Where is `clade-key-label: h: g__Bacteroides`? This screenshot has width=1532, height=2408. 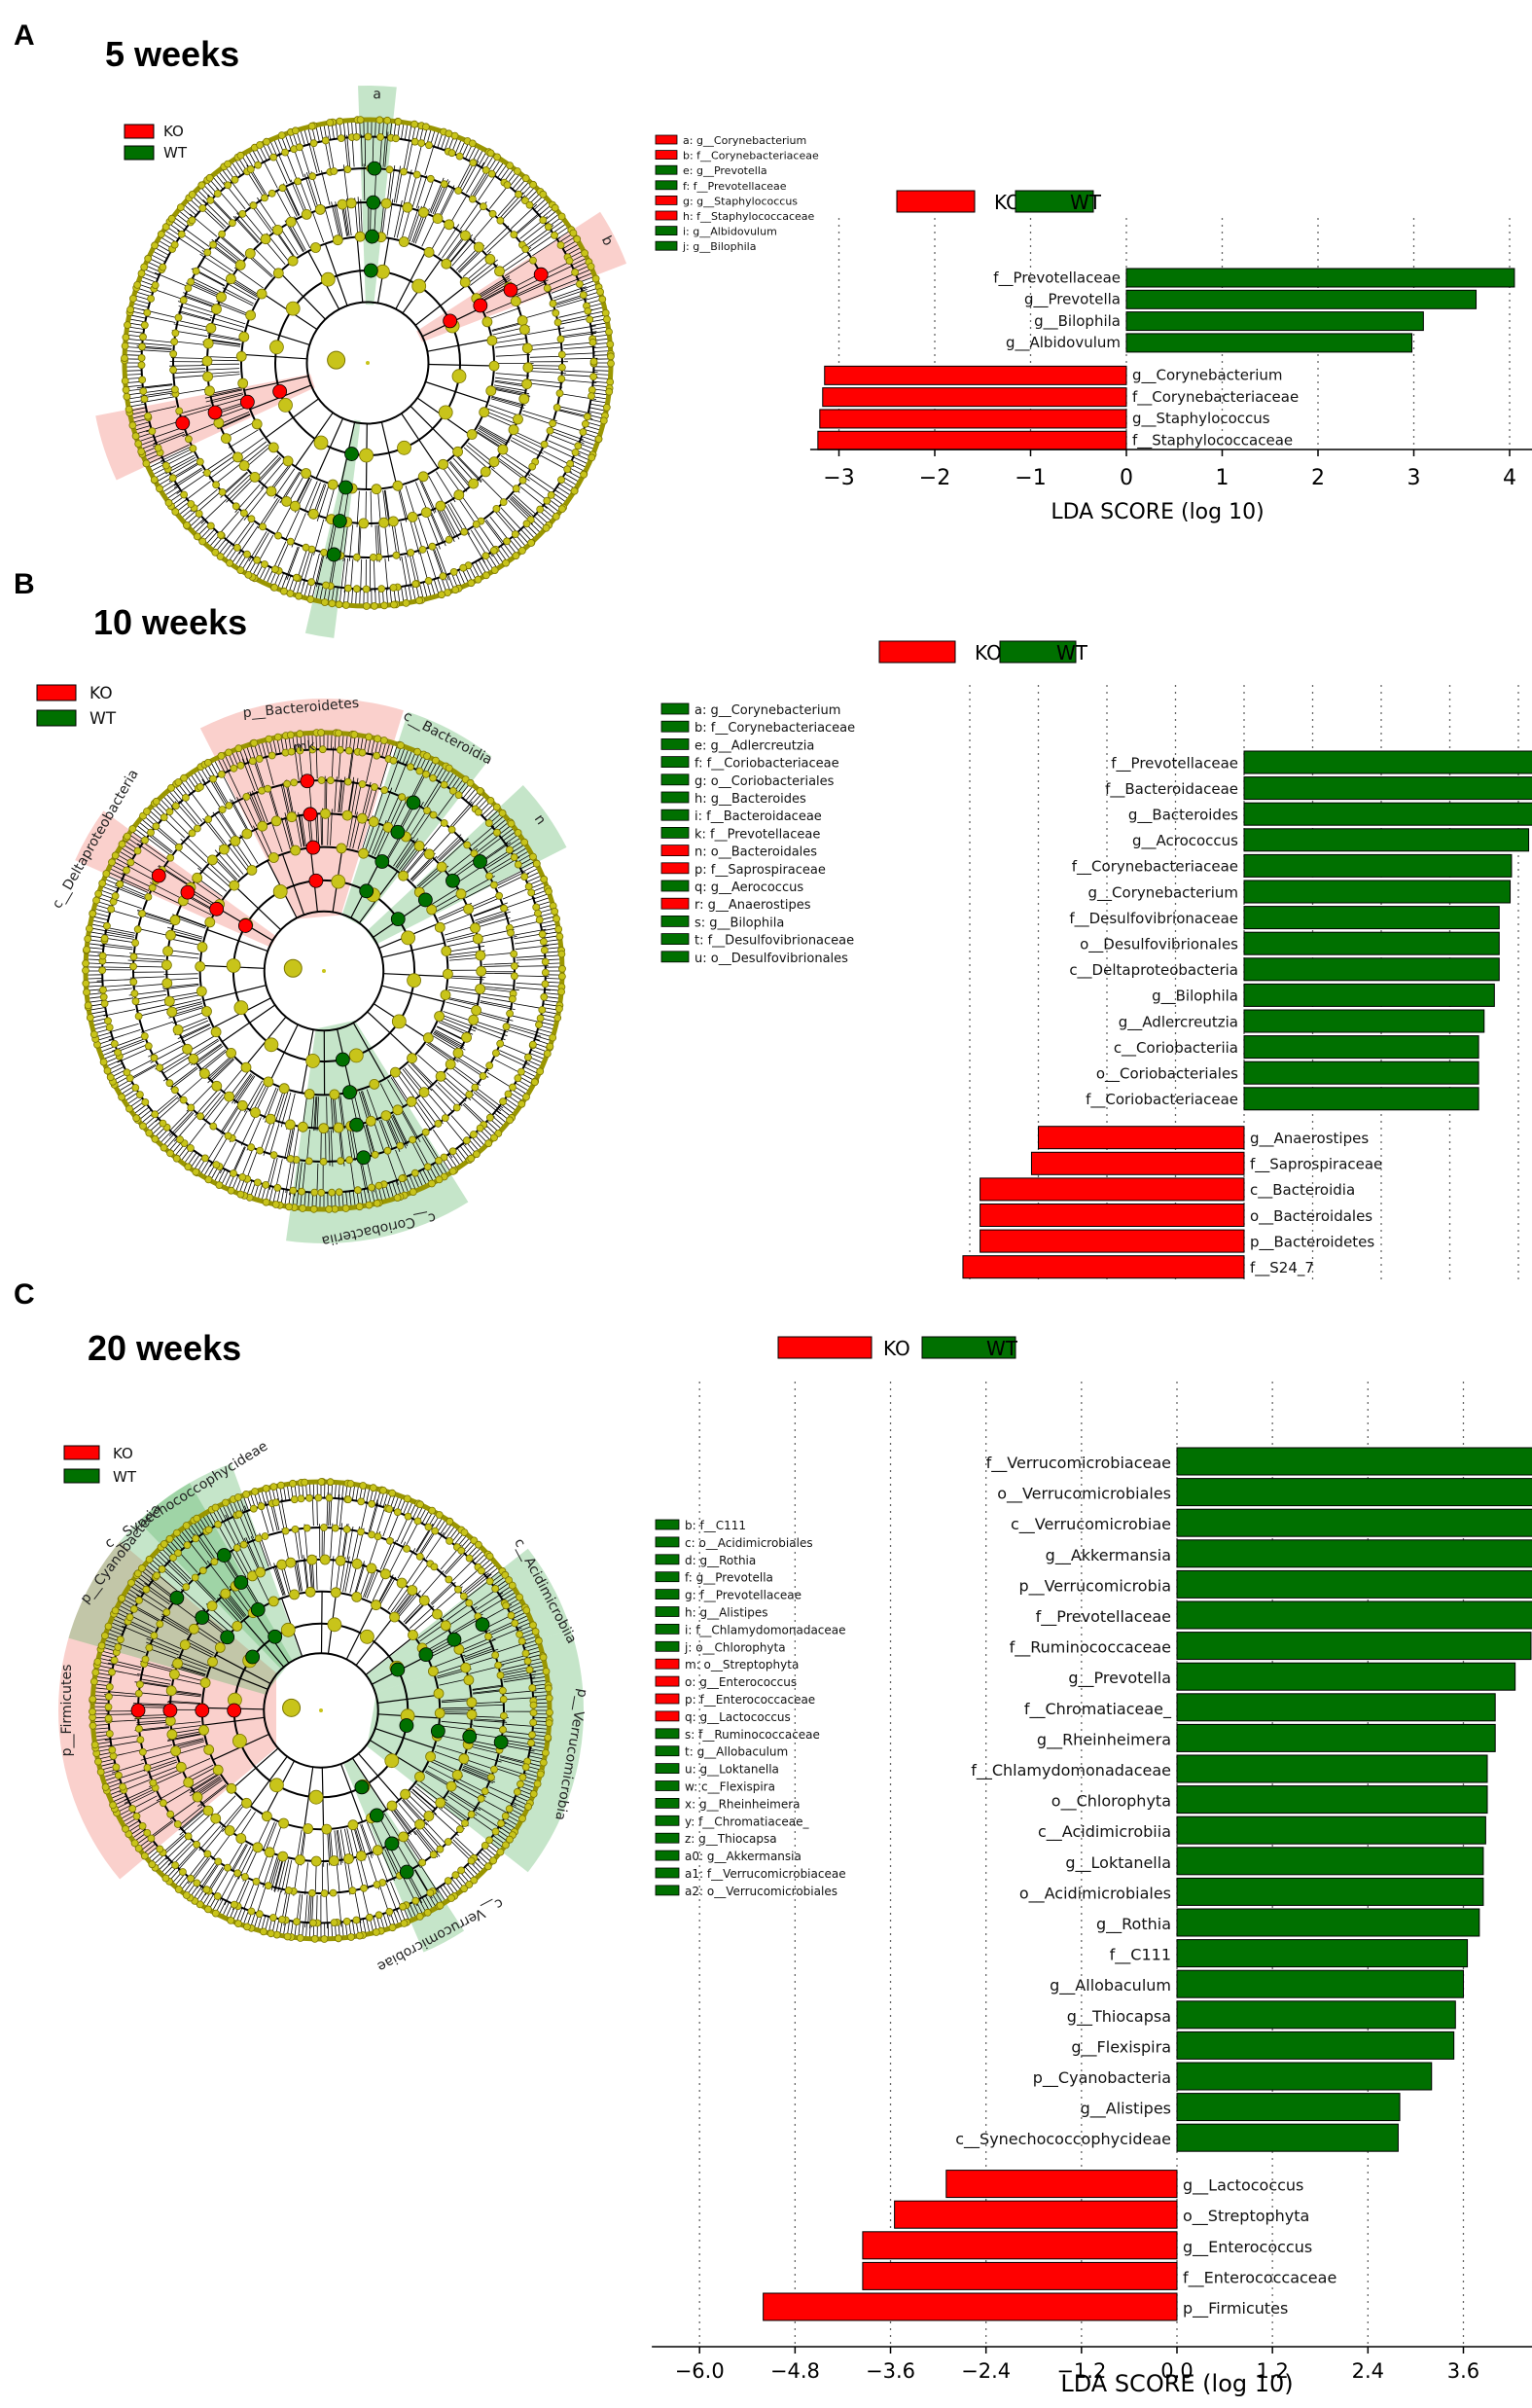 clade-key-label: h: g__Bacteroides is located at coordinates (750, 799).